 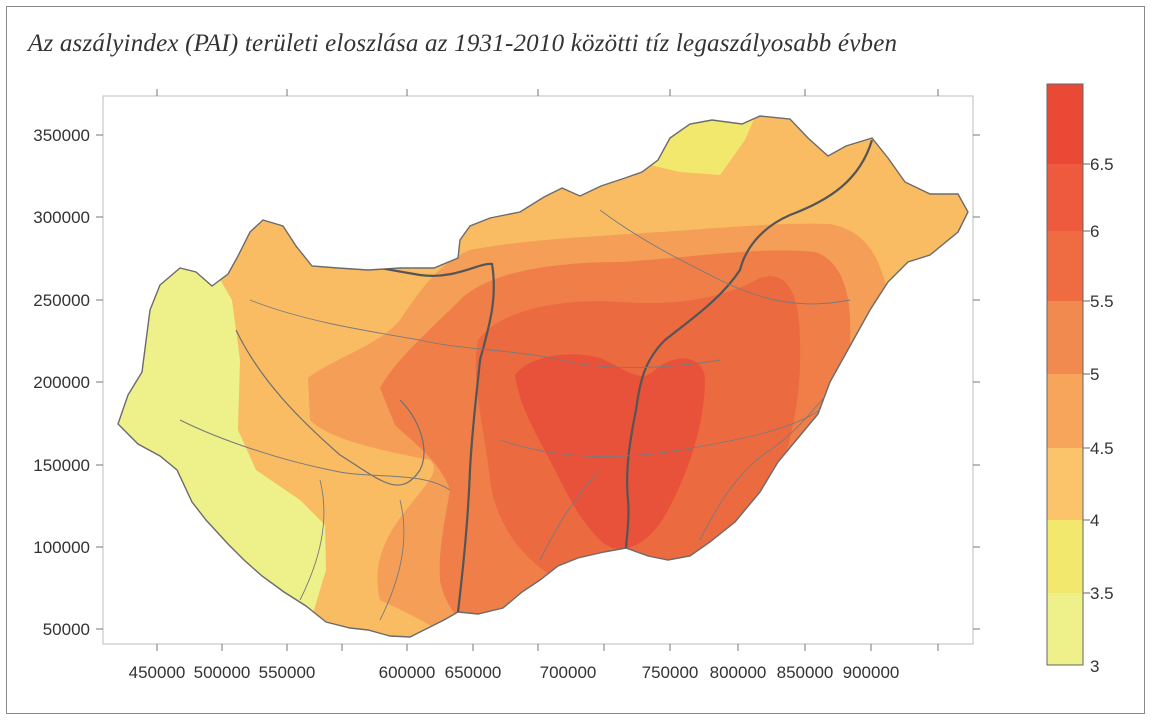 What do you see at coordinates (738, 672) in the screenshot?
I see `x-tick-label: 800000` at bounding box center [738, 672].